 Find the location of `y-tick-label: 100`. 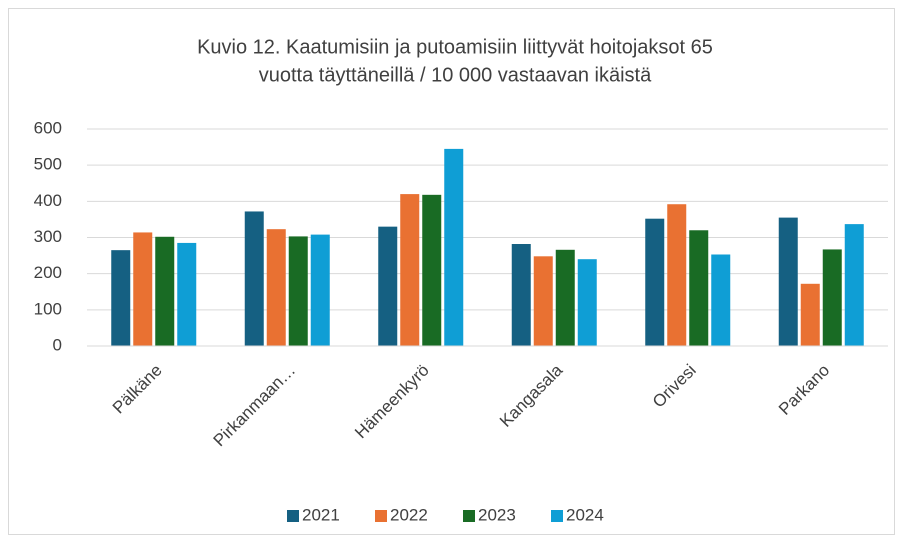

y-tick-label: 100 is located at coordinates (48, 308).